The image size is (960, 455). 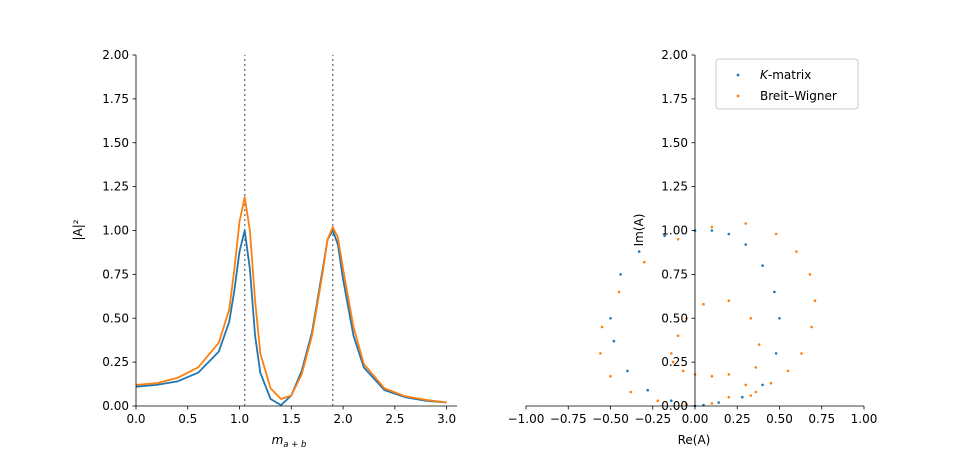 What do you see at coordinates (738, 96) in the screenshot?
I see `legend-marker-breit-wigner` at bounding box center [738, 96].